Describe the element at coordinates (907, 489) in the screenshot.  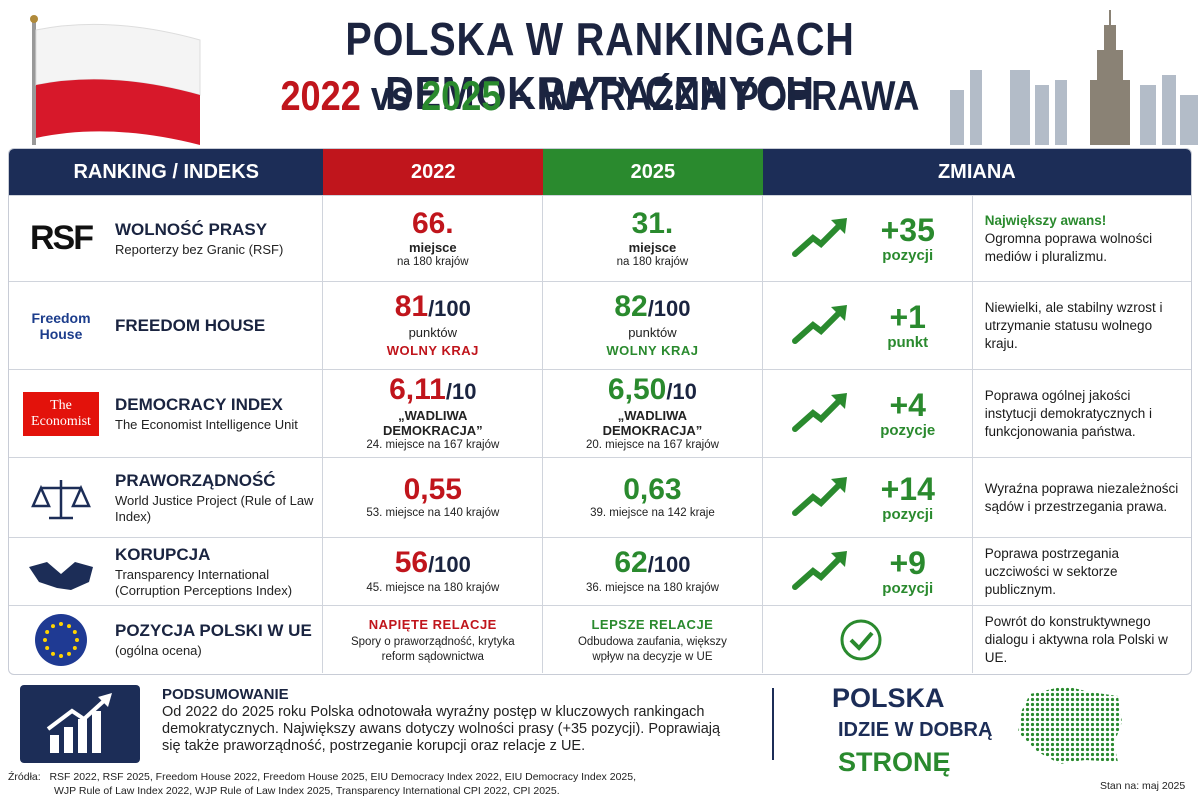
I see `change-value: +14` at that location.